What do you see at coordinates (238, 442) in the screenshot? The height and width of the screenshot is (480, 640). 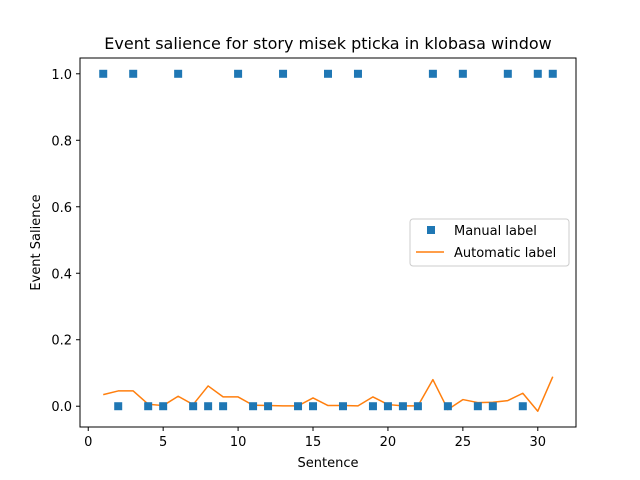 I see `x-tick-label: 10` at bounding box center [238, 442].